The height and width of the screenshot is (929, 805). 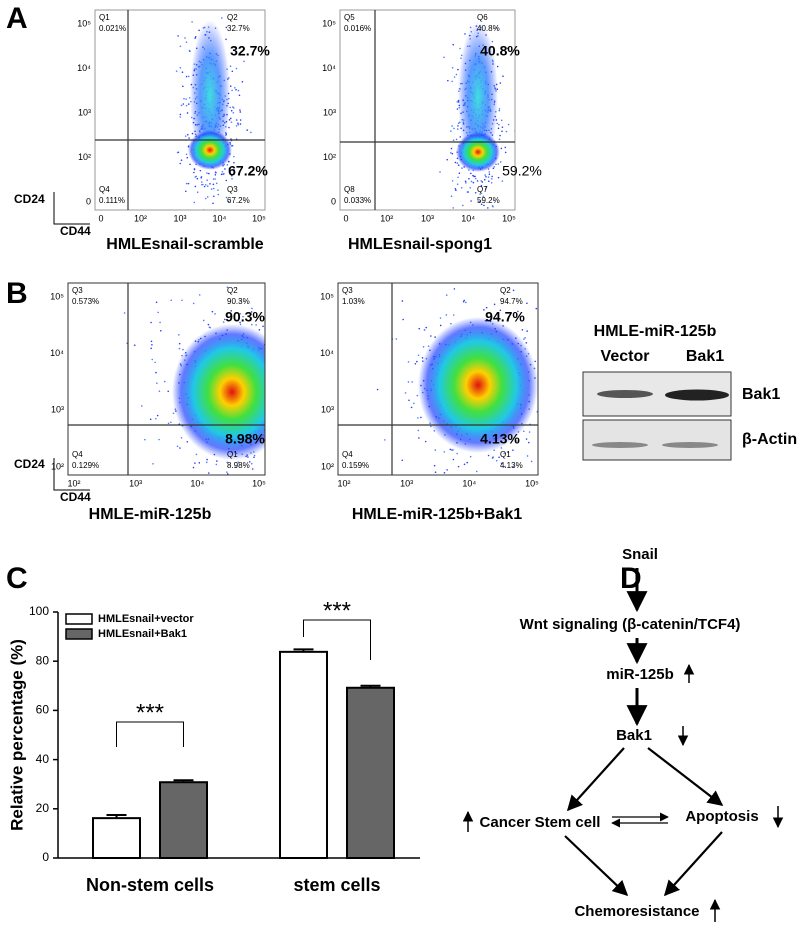 I want to click on y-tick-label: 10², so click(x=329, y=157).